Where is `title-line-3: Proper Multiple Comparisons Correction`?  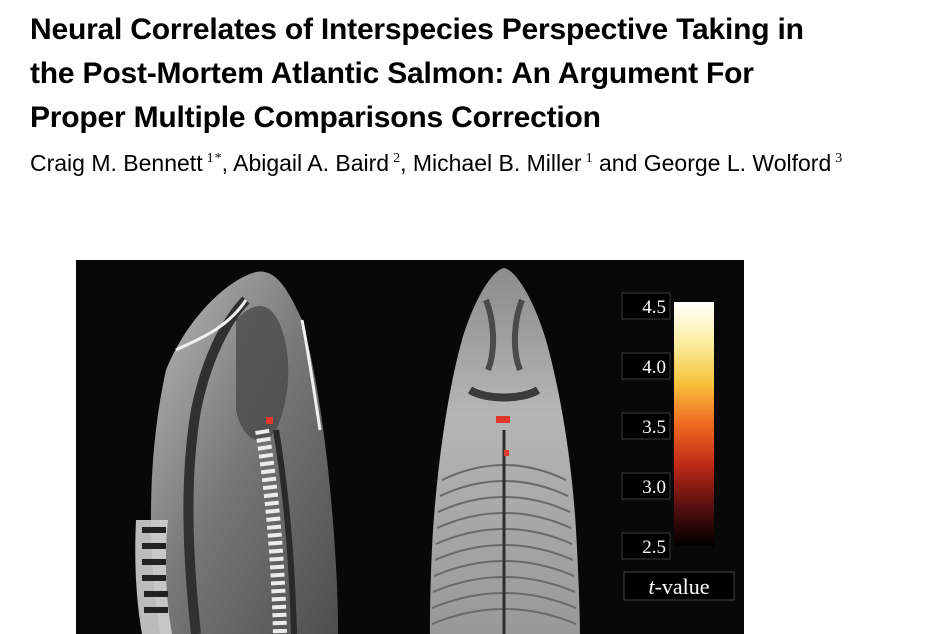 title-line-3: Proper Multiple Comparisons Correction is located at coordinates (315, 117).